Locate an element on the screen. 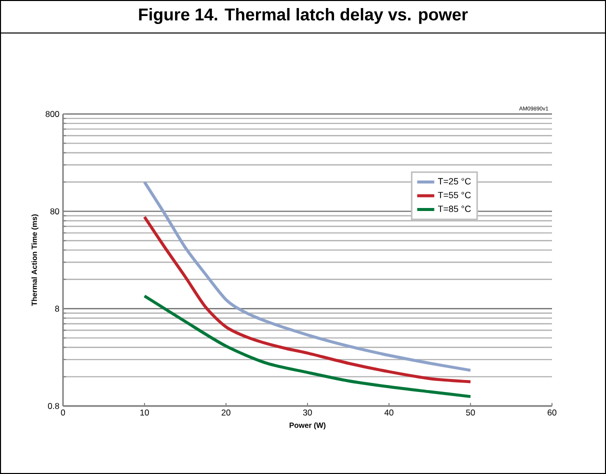 The image size is (606, 474). x-tick-label: 40 is located at coordinates (389, 413).